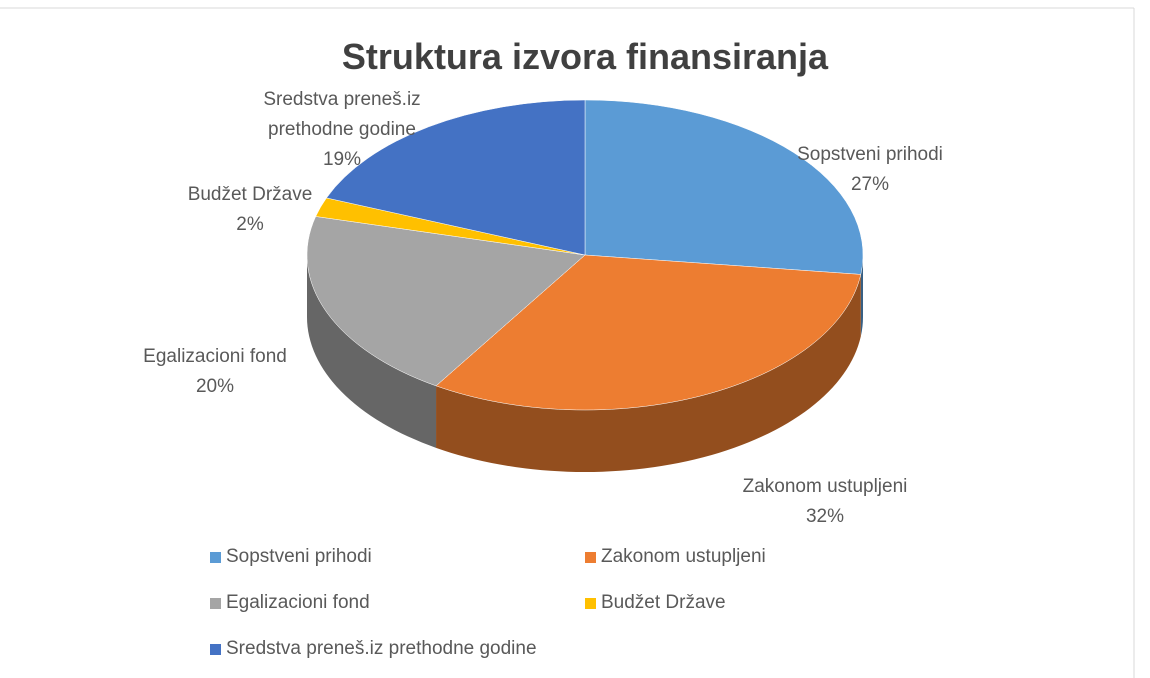  I want to click on data-label: Sredstva preneš.iz prethodne godine 19%, so click(342, 130).